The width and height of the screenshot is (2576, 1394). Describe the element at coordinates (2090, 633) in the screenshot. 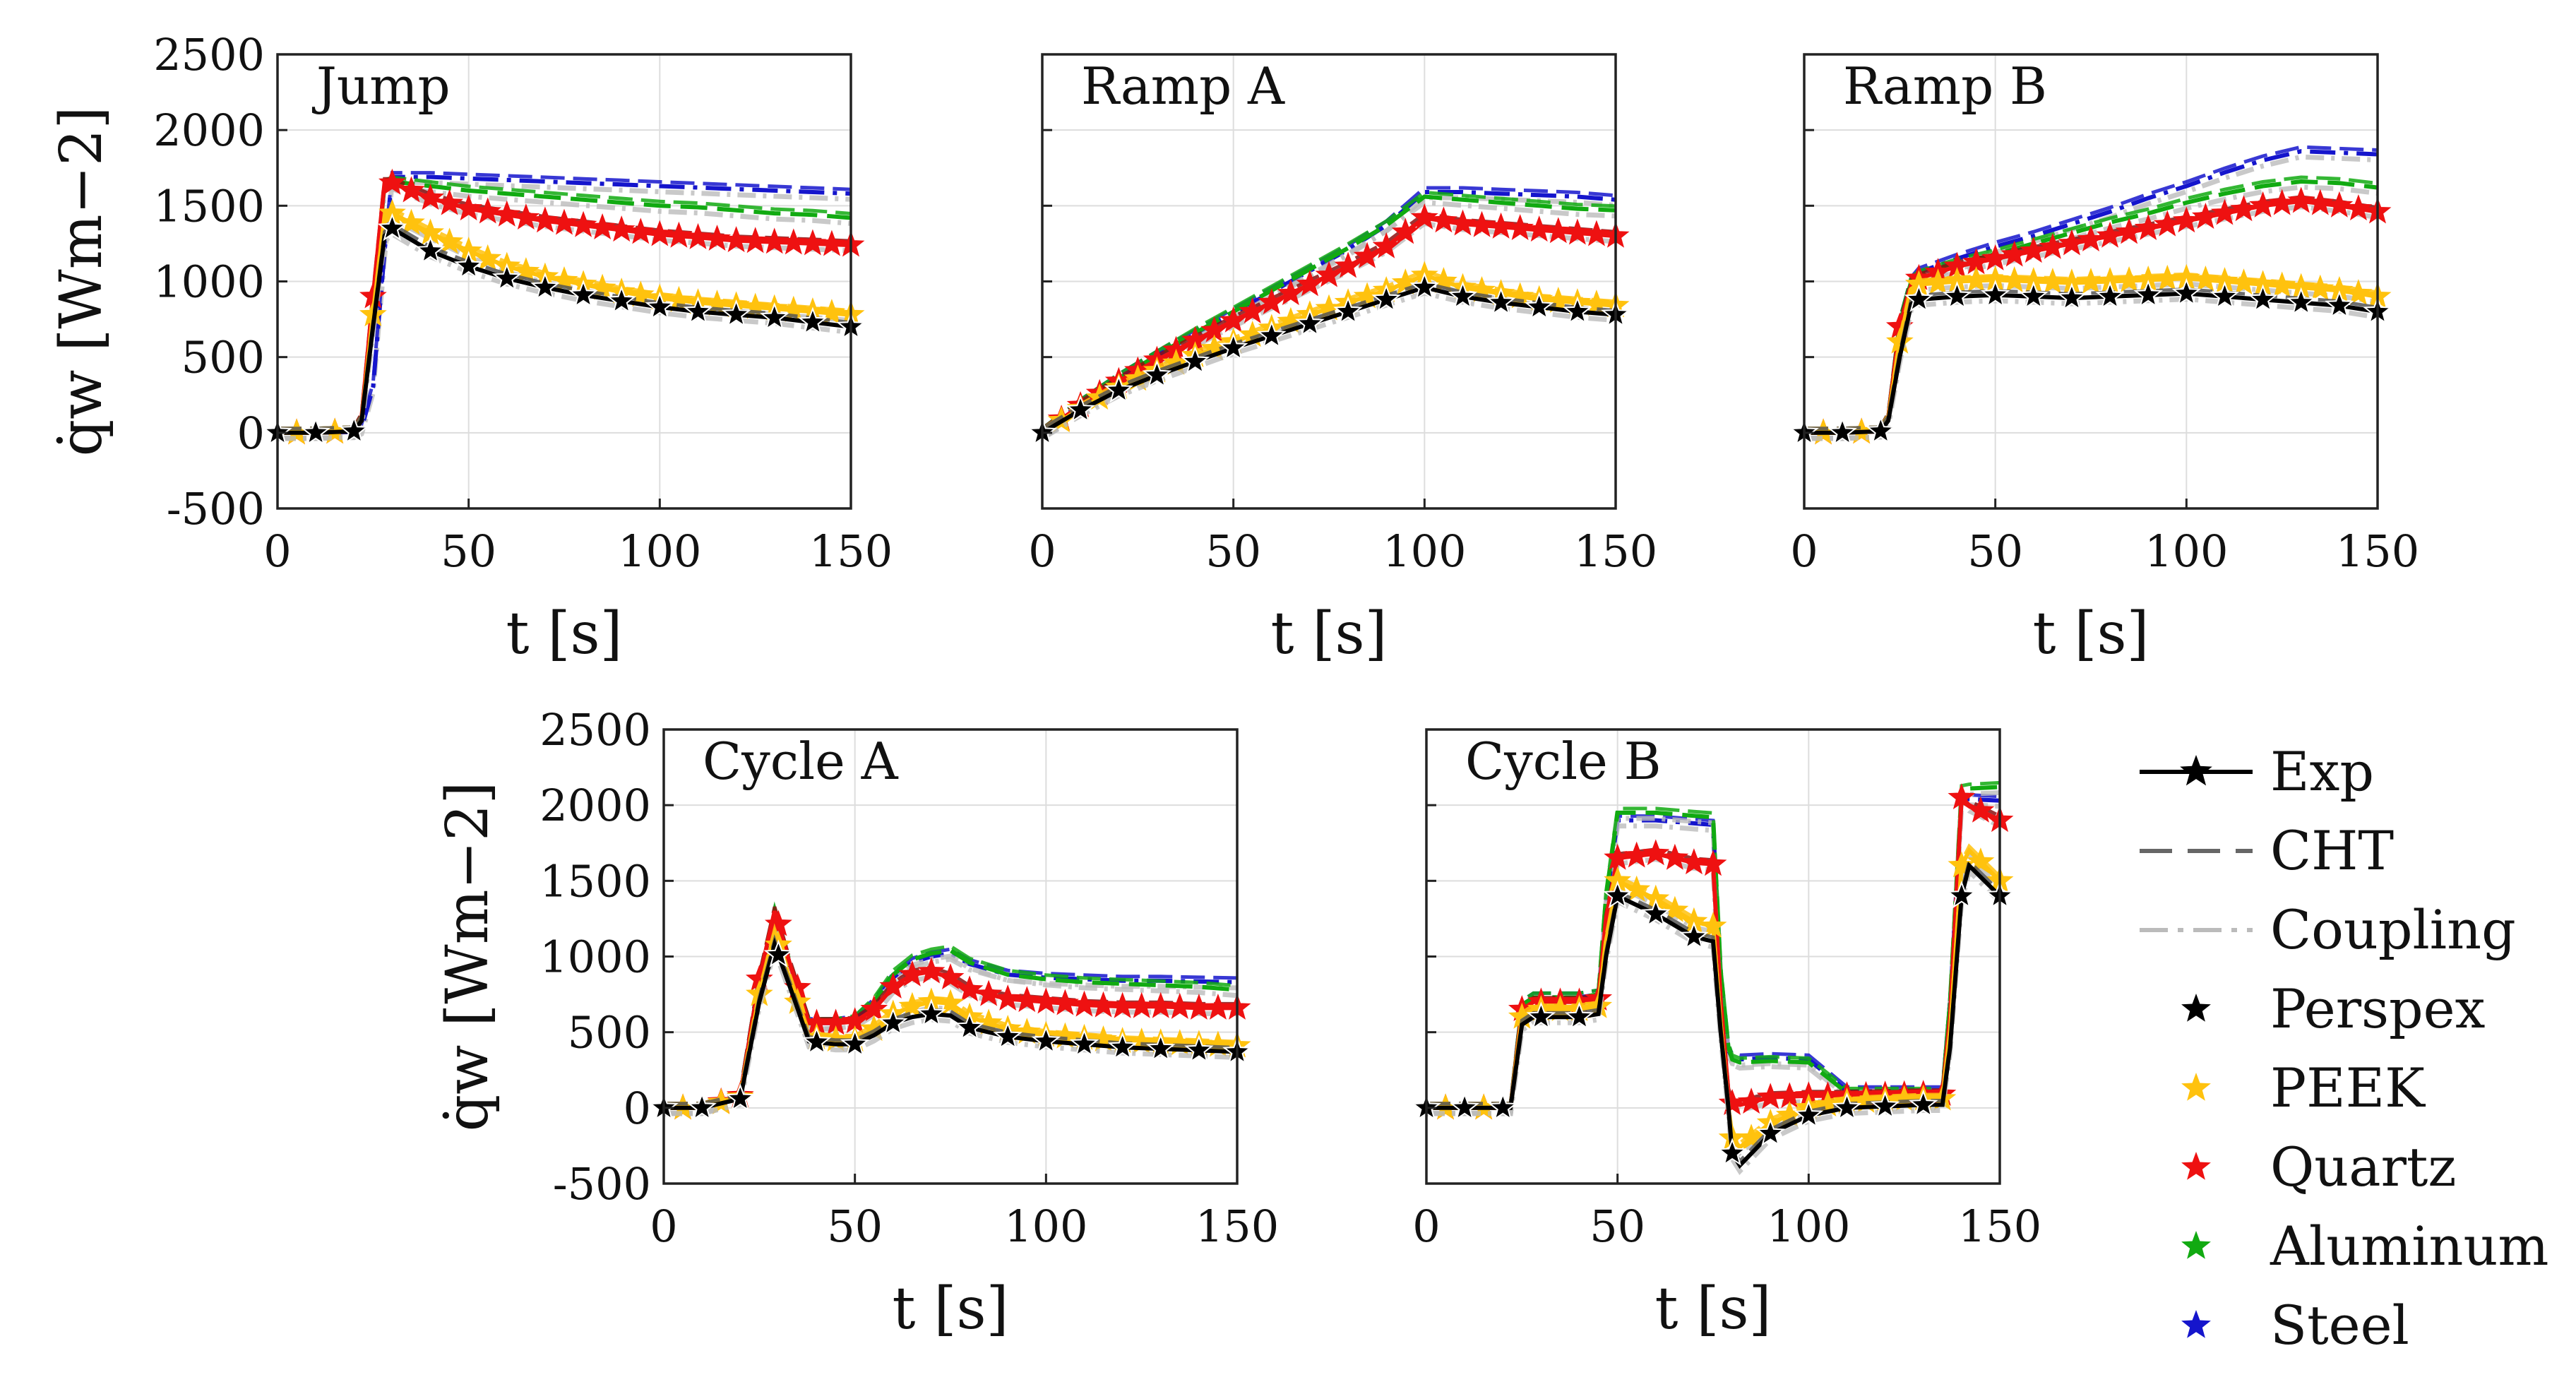

I see `x-axis-label: t [s]` at that location.